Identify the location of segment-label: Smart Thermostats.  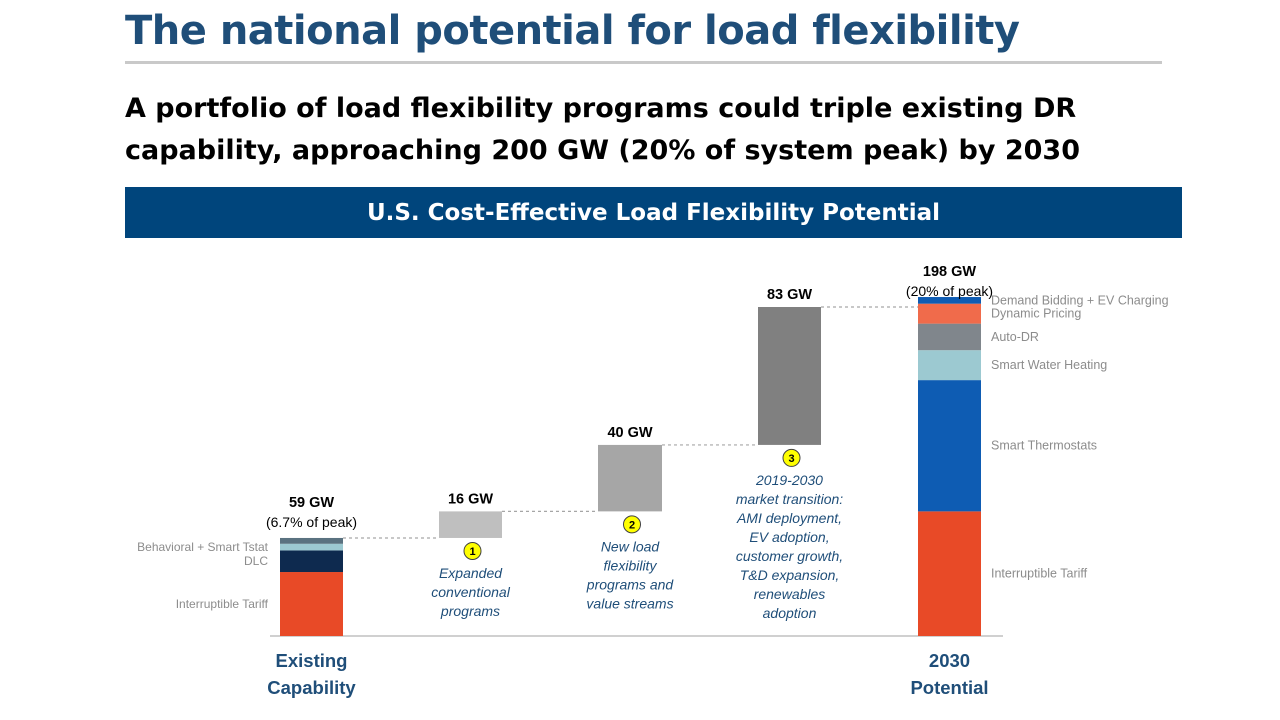
(1044, 446).